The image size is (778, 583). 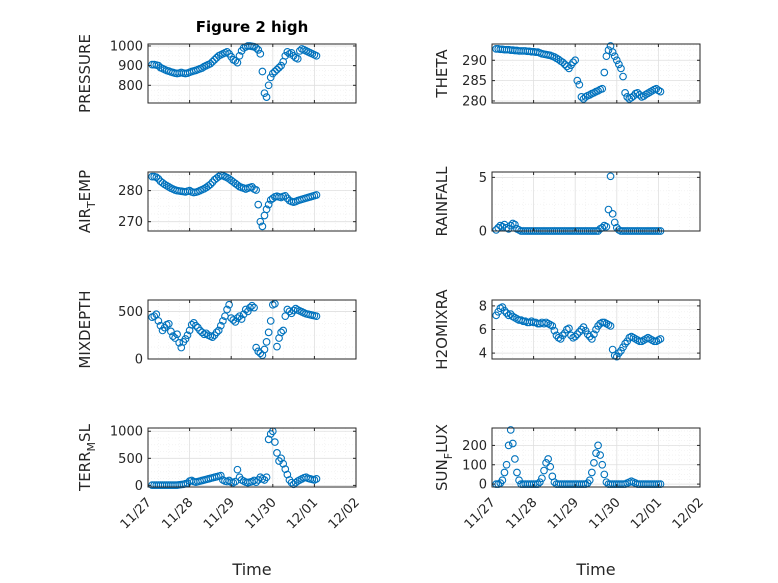 What do you see at coordinates (302, 513) in the screenshot?
I see `x-tick-label: 12/01` at bounding box center [302, 513].